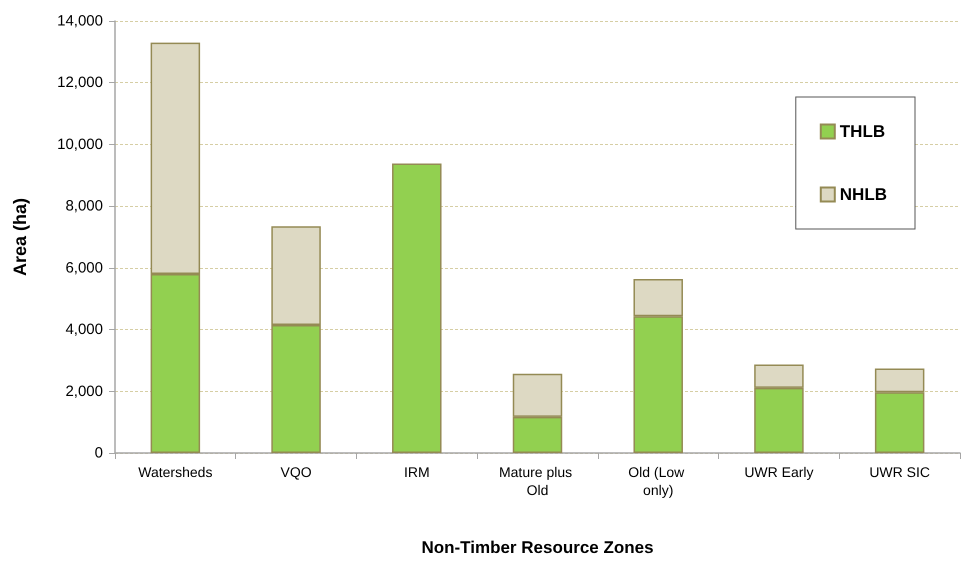 This screenshot has height=561, width=963. What do you see at coordinates (84, 267) in the screenshot?
I see `y-tick-label: 6,000` at bounding box center [84, 267].